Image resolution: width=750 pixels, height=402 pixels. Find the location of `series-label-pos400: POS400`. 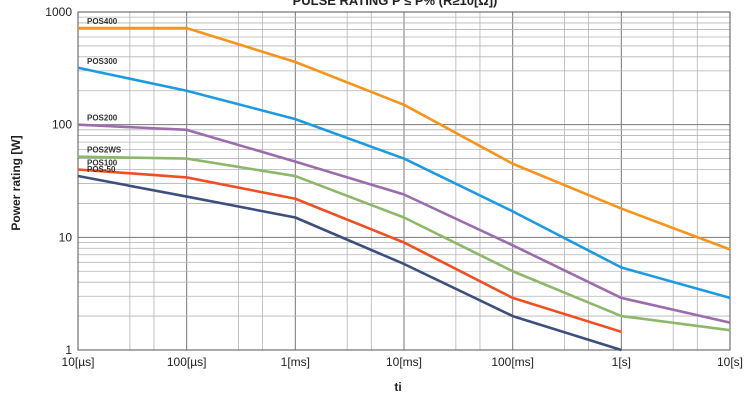

series-label-pos400: POS400 is located at coordinates (102, 21).